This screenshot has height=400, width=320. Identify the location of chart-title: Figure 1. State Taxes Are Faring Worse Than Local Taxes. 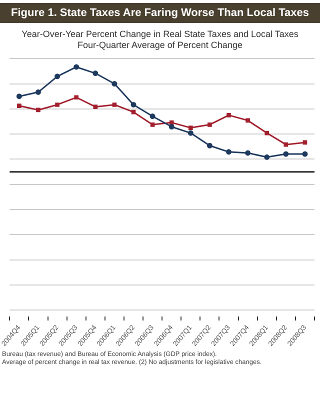
(160, 13).